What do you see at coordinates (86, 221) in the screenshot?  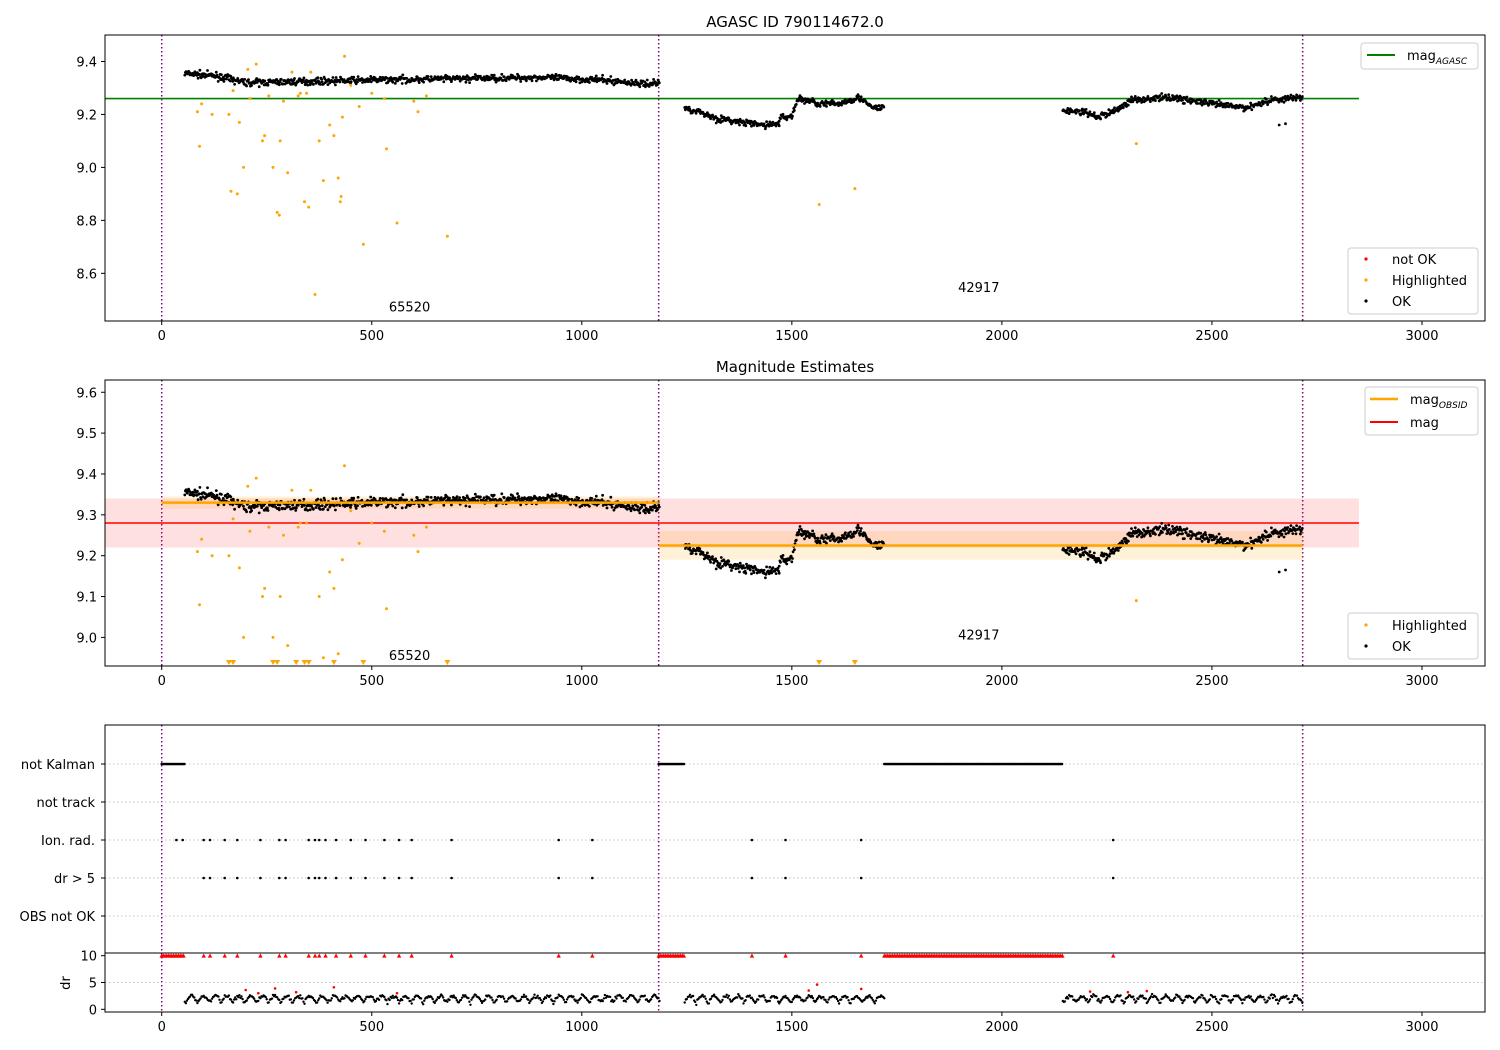 I see `y-tick-label: 8.8` at bounding box center [86, 221].